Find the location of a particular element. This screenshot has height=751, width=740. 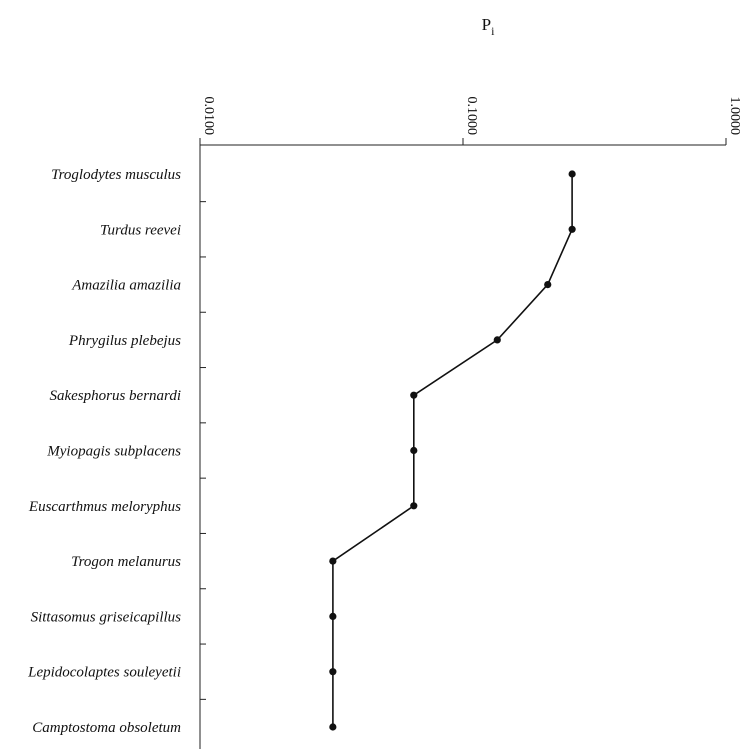

category-label: Camptostoma obsoletum is located at coordinates (106, 728).